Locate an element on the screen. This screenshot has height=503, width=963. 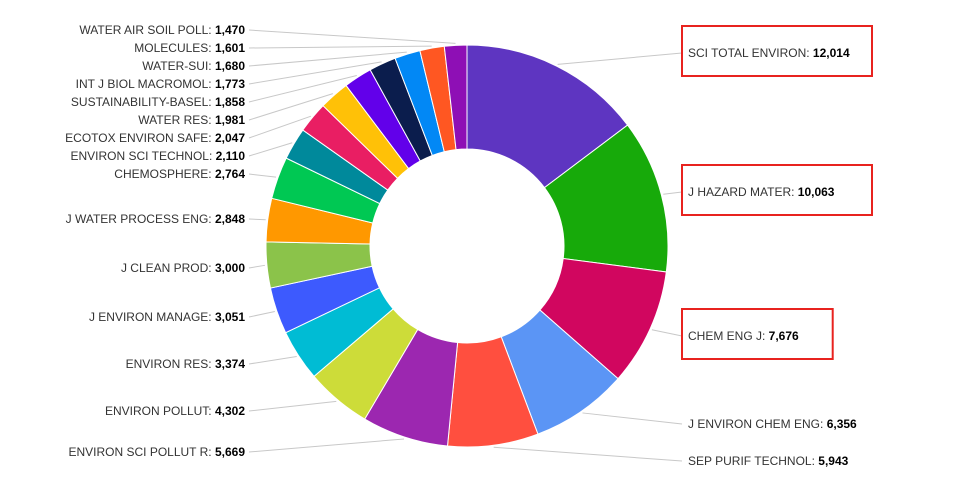
label-water-air-soil-poll: WATER AIR SOIL POLL: 1,470 is located at coordinates (162, 30).